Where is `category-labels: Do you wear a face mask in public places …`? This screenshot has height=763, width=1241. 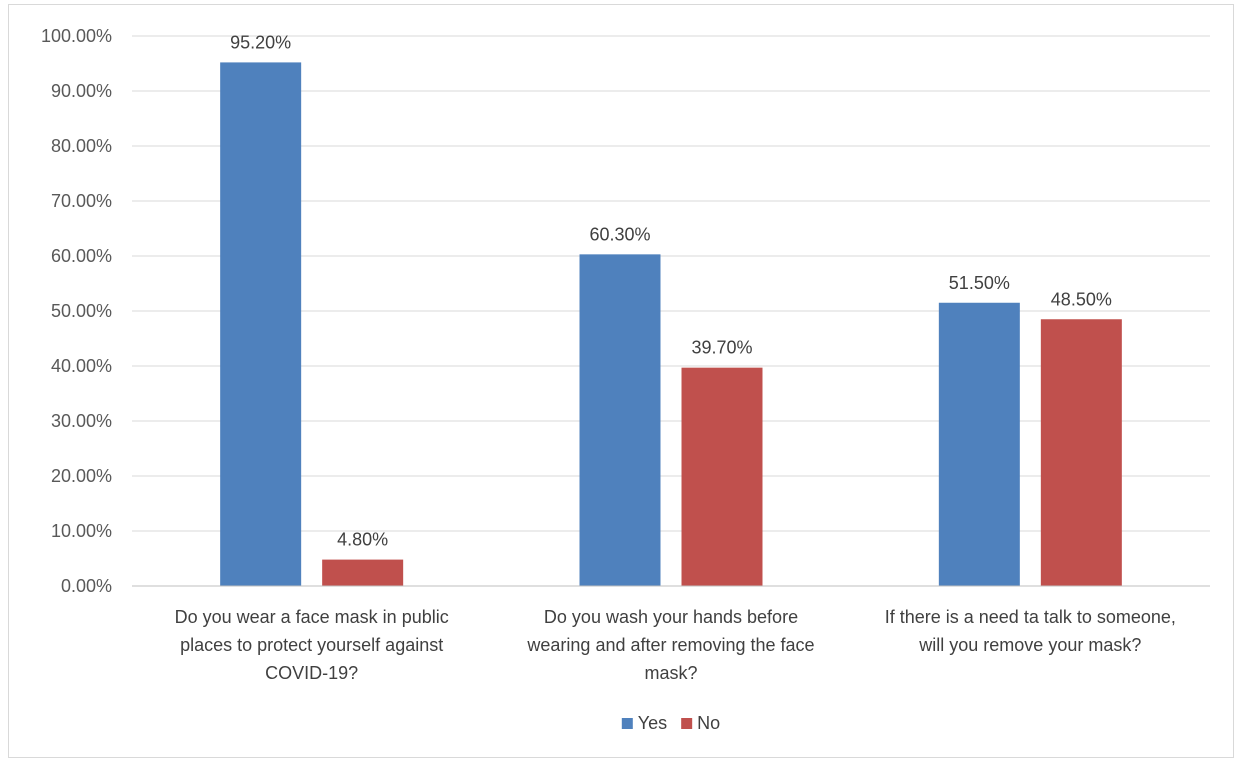
category-labels: Do you wear a face mask in public places … is located at coordinates (675, 645).